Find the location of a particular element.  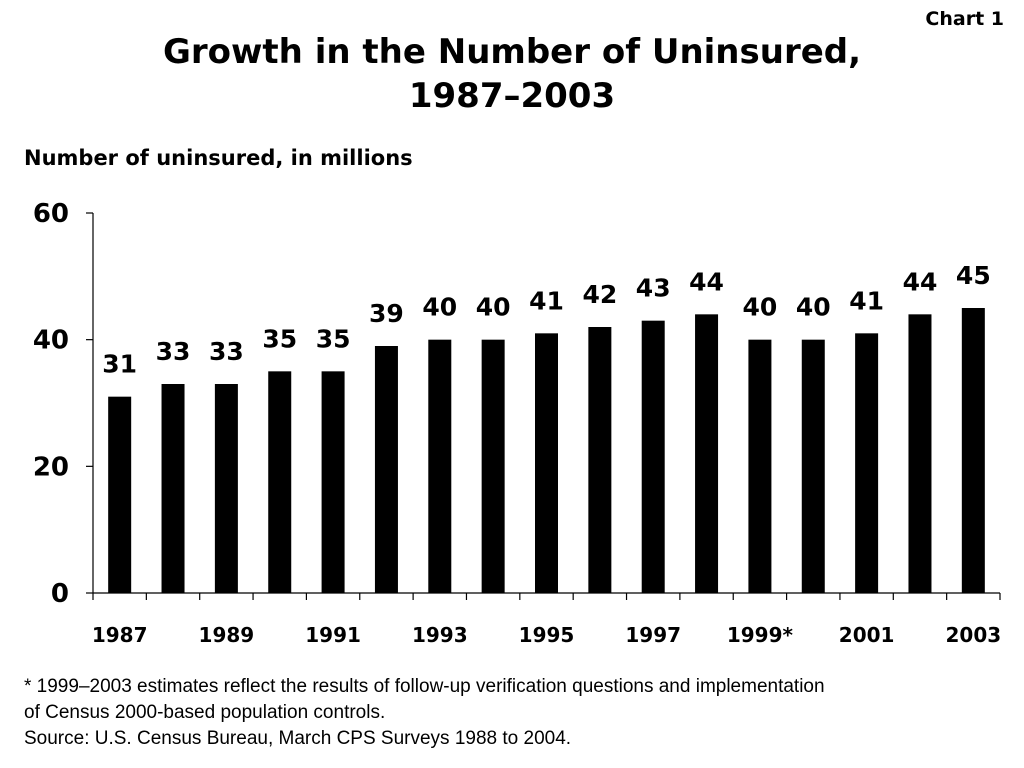

chart-number-label: Chart 1 is located at coordinates (964, 19).